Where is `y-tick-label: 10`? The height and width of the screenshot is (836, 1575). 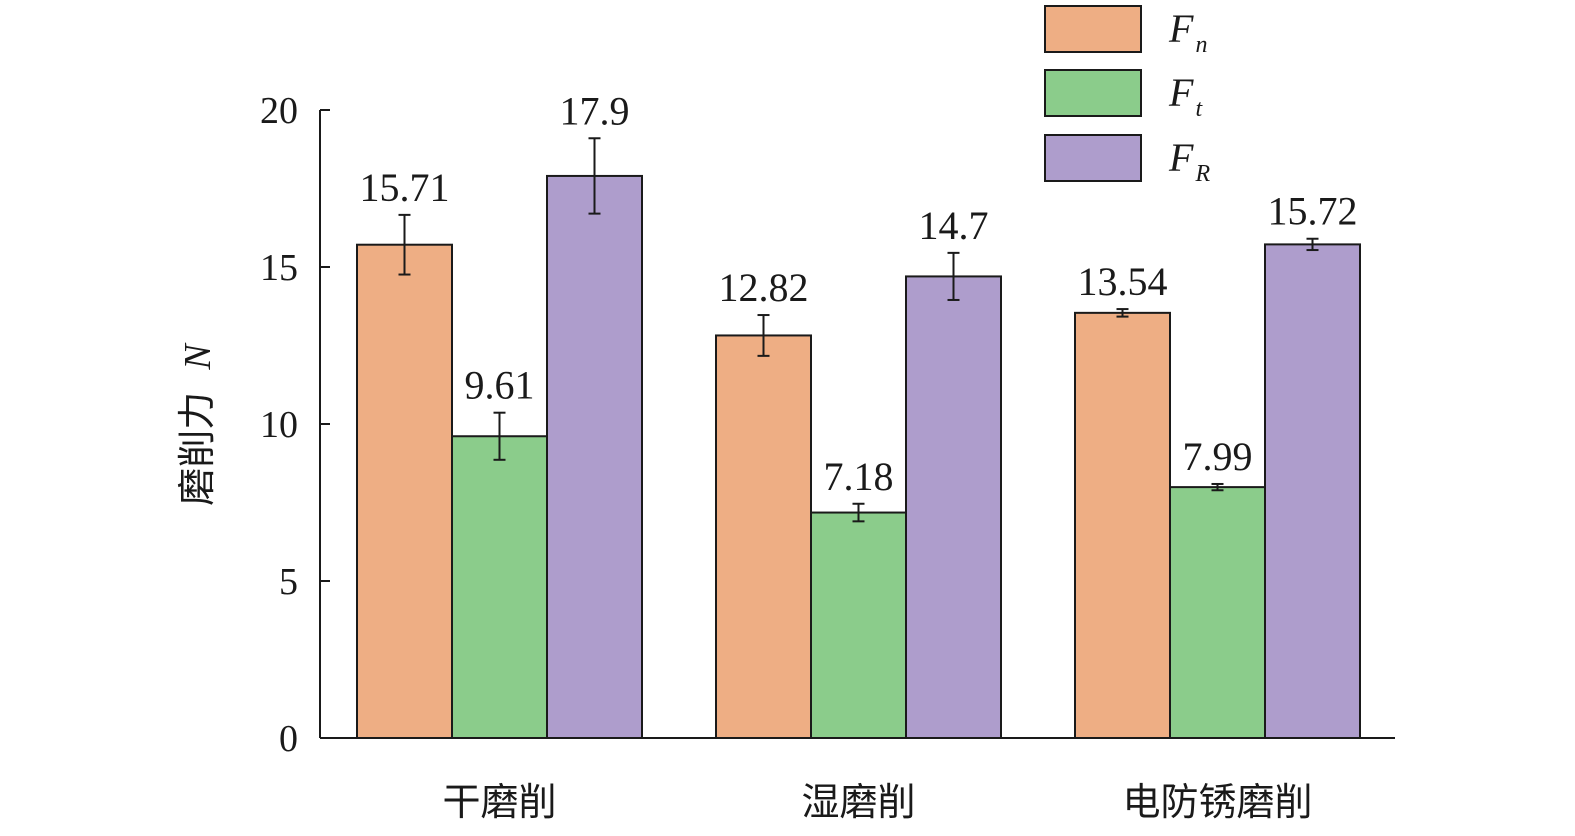 y-tick-label: 10 is located at coordinates (279, 425).